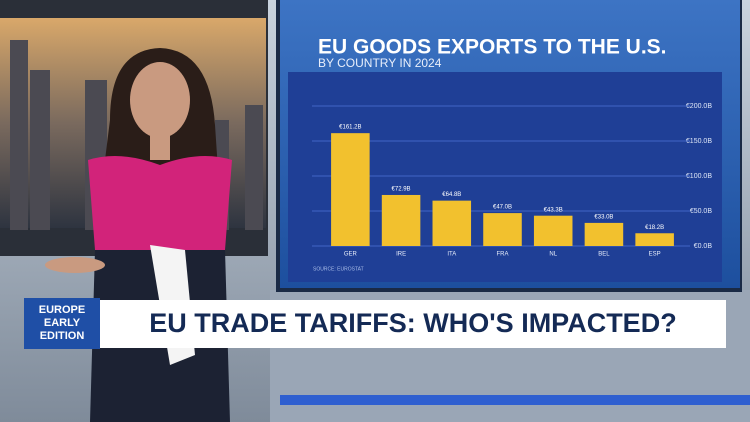 Image resolution: width=750 pixels, height=422 pixels. I want to click on y-tick-label: €100.0B, so click(699, 176).